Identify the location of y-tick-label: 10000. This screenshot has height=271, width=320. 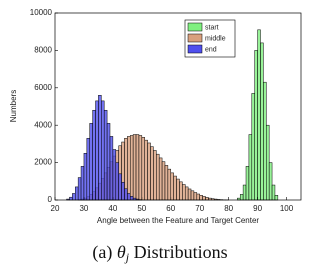
(41, 12).